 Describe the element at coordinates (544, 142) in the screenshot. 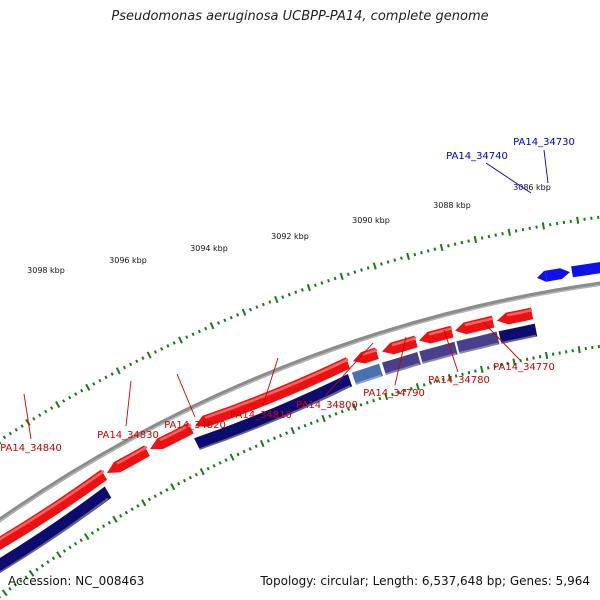

I see `gene-label: PA14_34730` at that location.